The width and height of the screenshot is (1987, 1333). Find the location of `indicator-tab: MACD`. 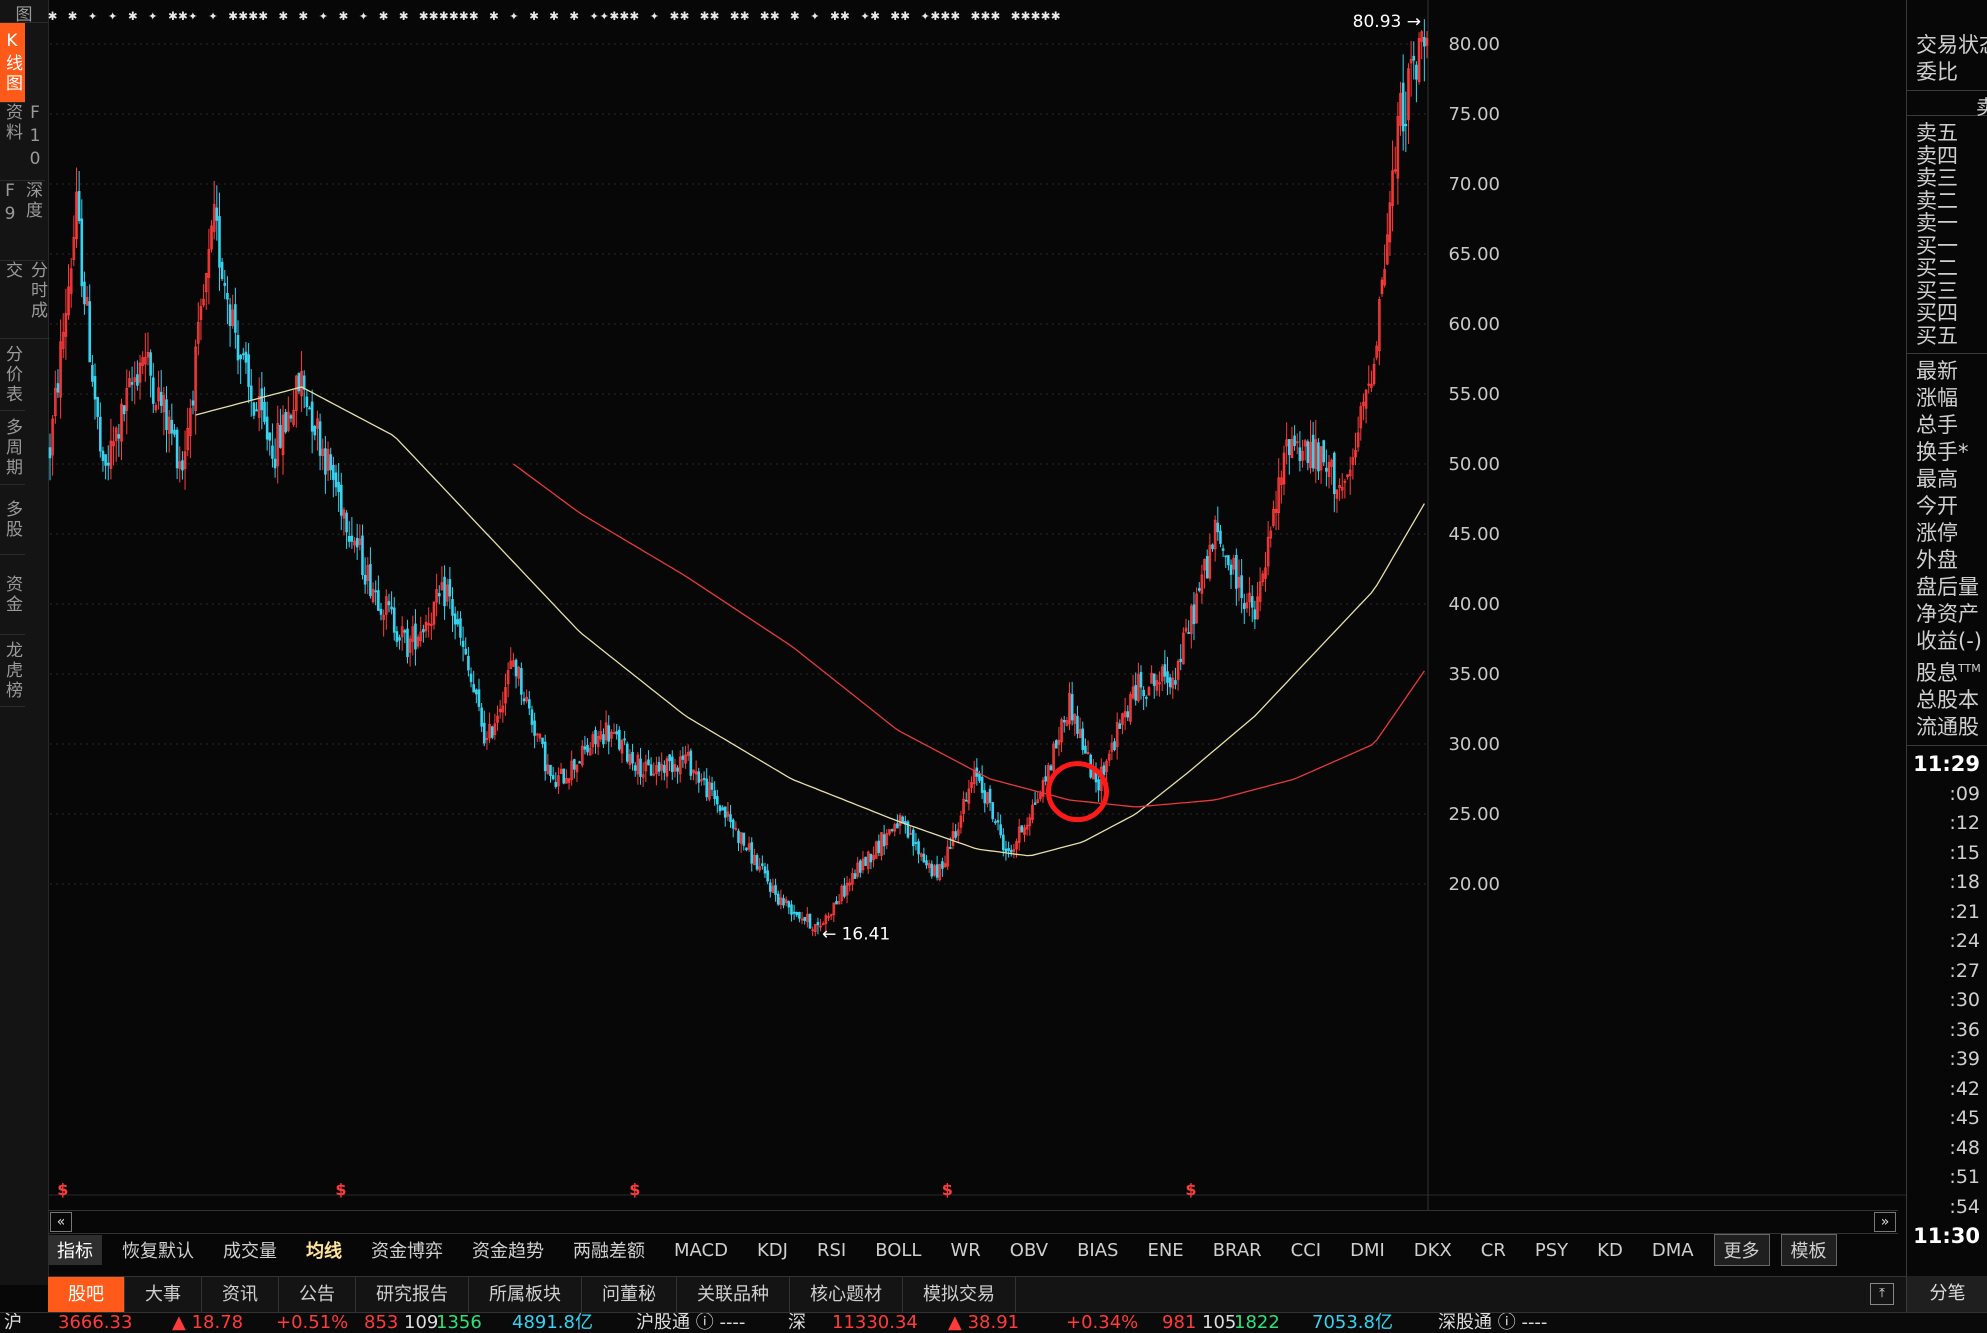

indicator-tab: MACD is located at coordinates (701, 1250).